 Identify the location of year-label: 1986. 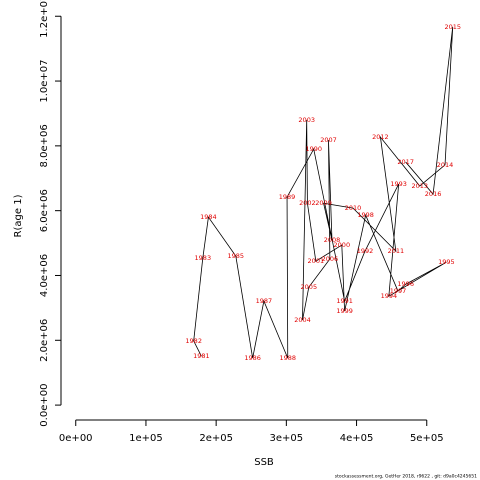
(252, 358).